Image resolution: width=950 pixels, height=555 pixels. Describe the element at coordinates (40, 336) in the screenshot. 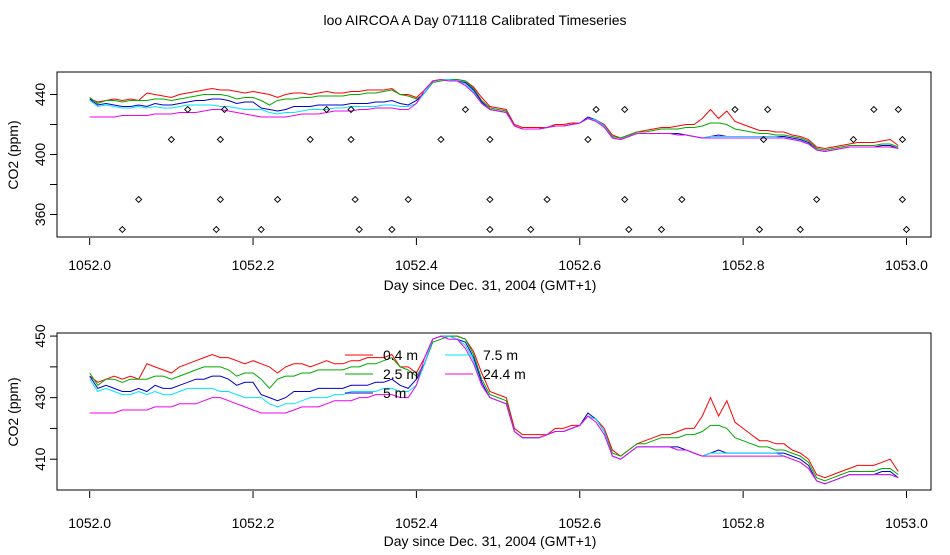

I see `y-tick-label: 450` at that location.